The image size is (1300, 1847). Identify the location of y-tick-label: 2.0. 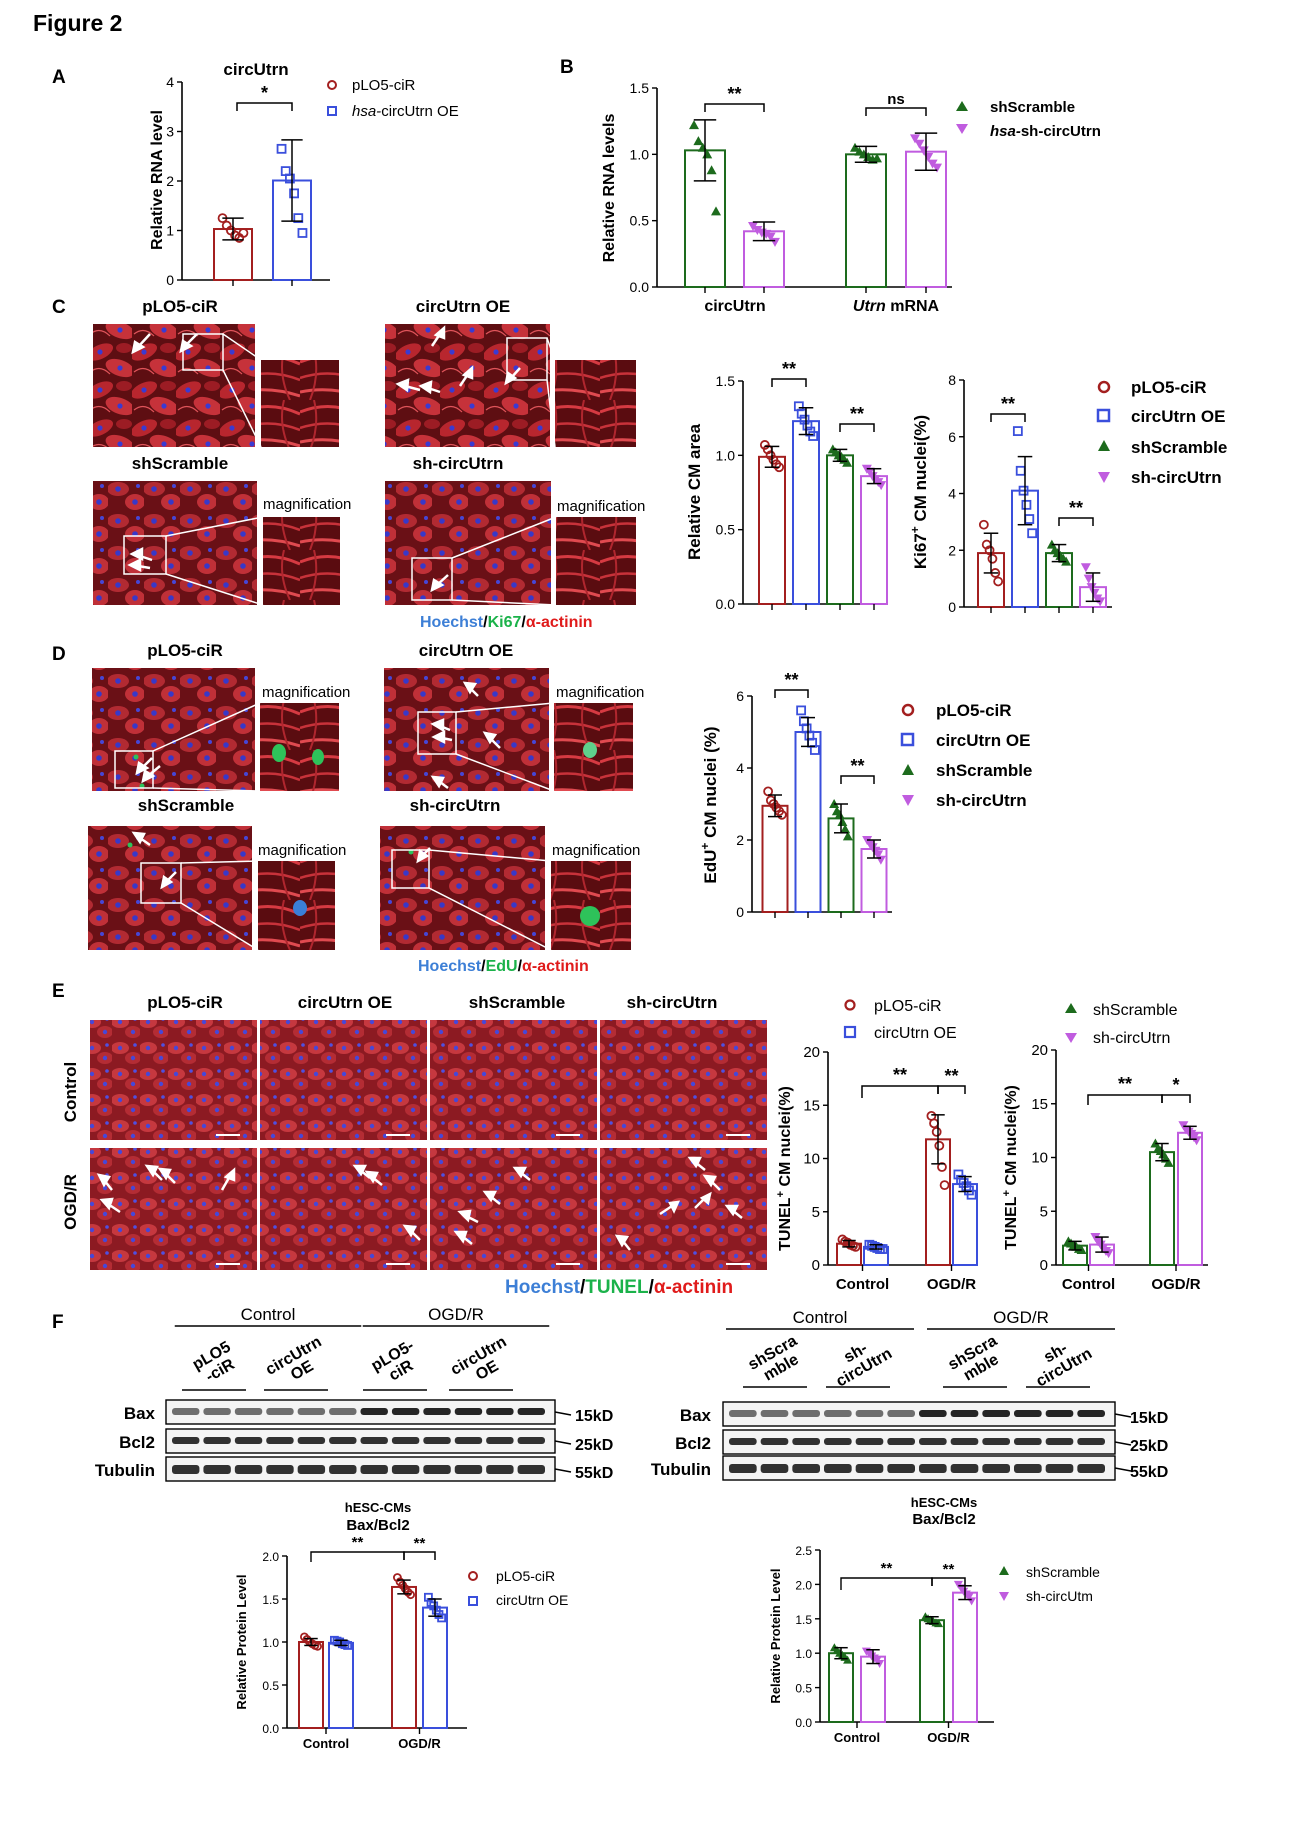
(270, 1557).